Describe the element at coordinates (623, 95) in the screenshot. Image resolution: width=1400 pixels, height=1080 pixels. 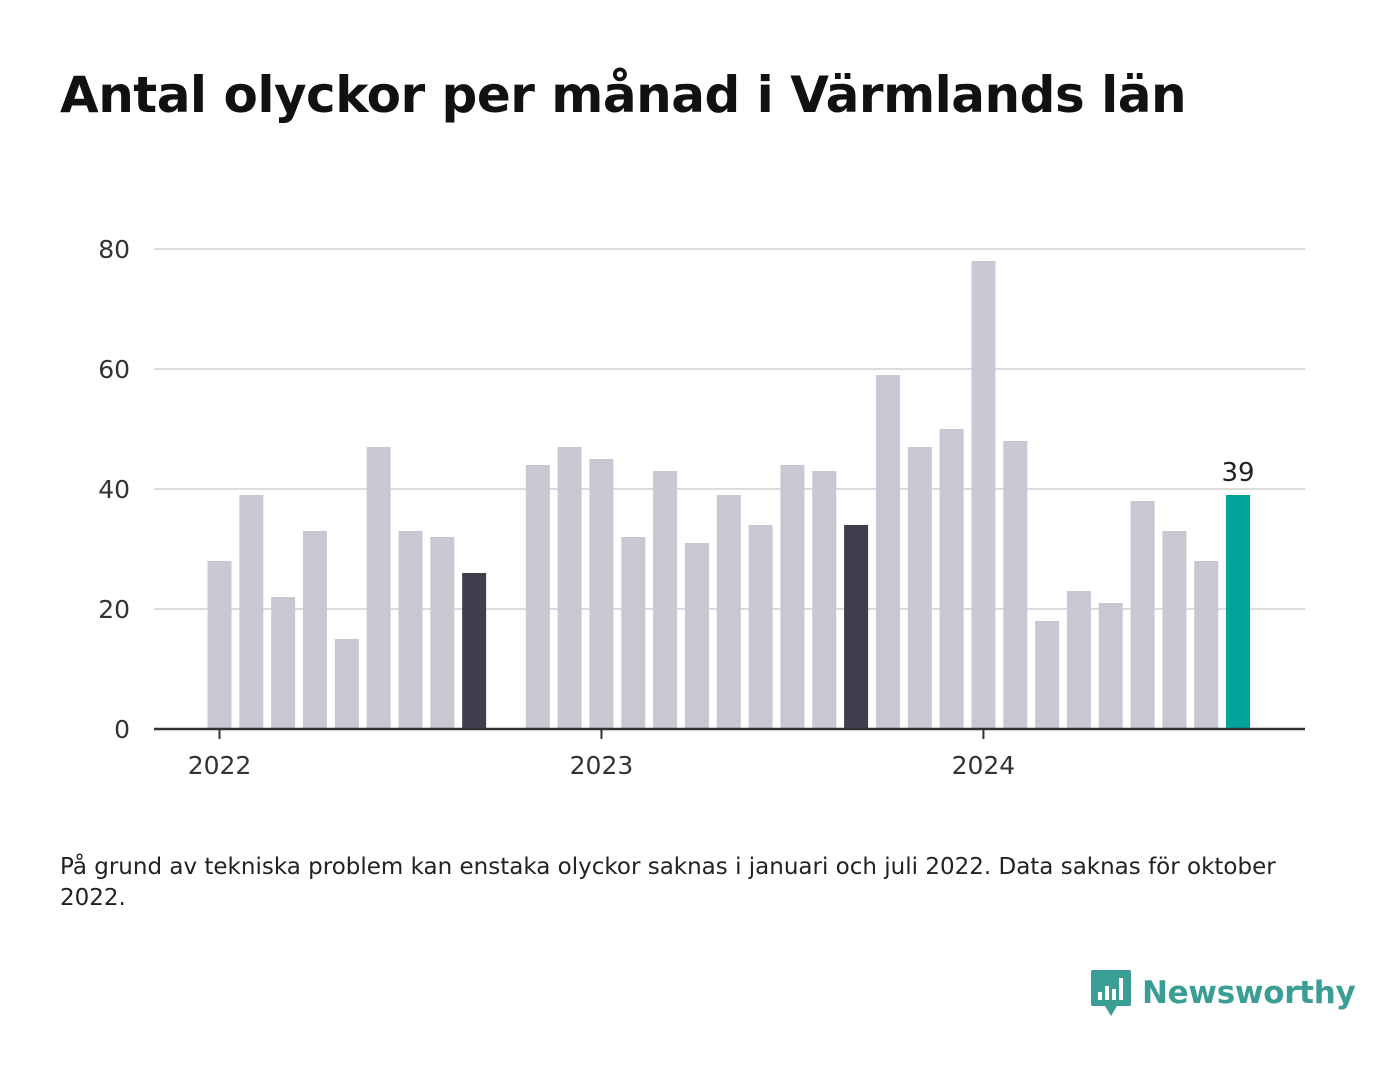
I see `chart-title: Antal olyckor per månad i Värmlands län` at that location.